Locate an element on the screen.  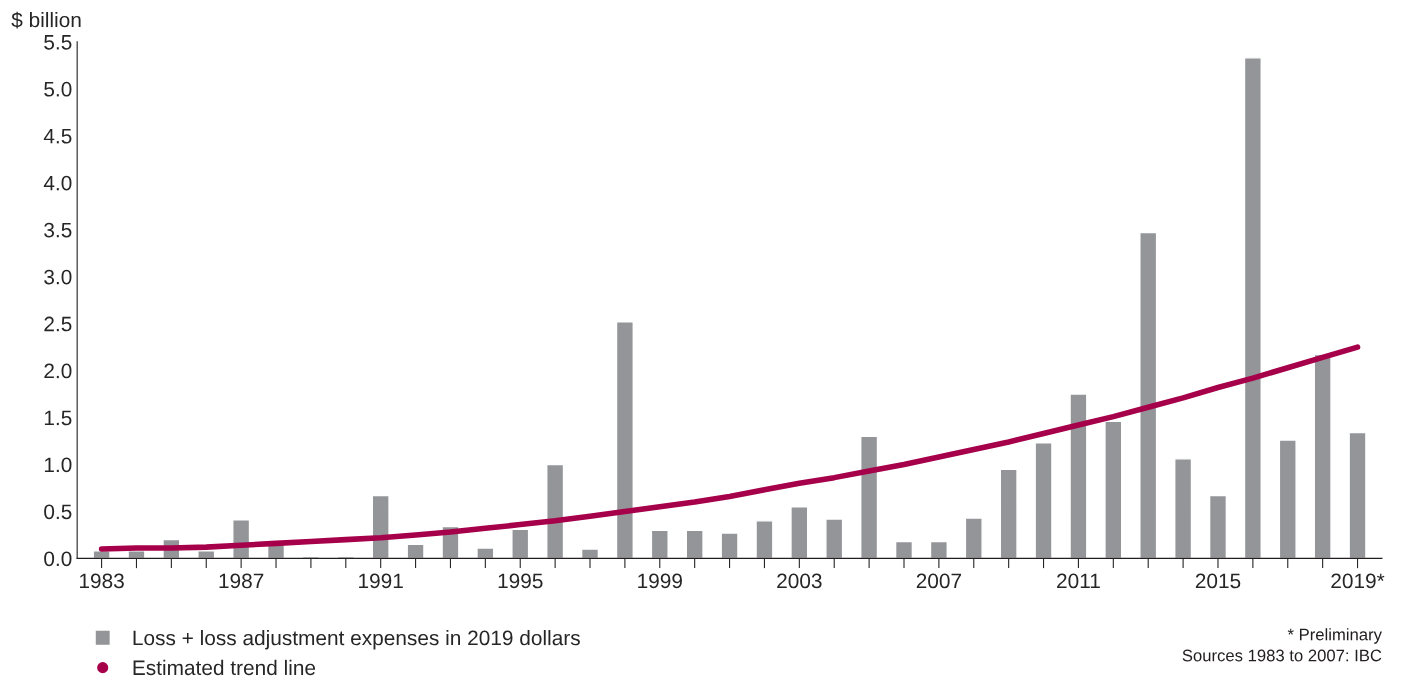
x-tick-label: 2003 is located at coordinates (799, 581).